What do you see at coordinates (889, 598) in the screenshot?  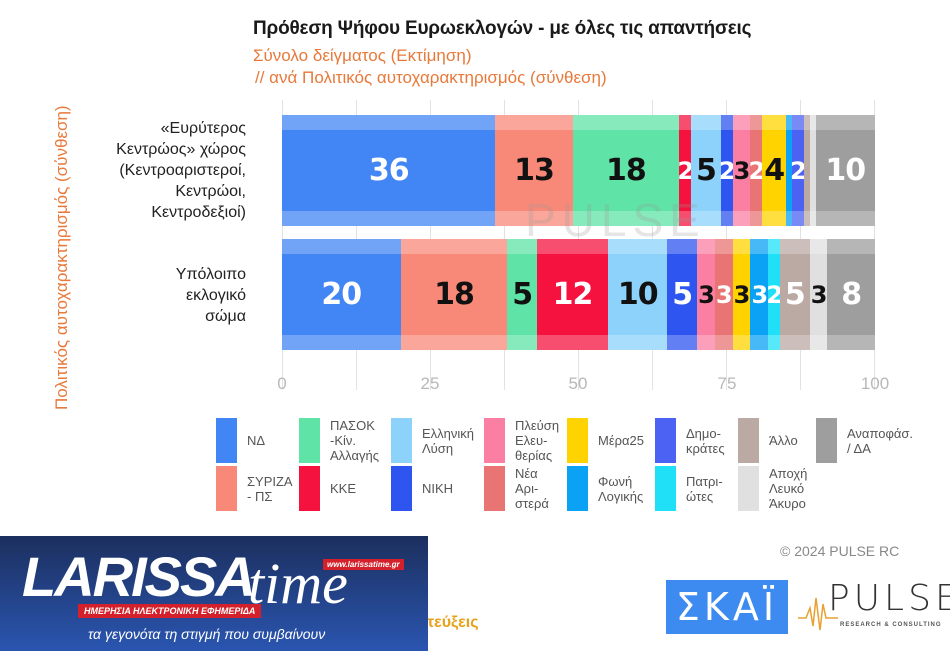 I see `pulse-wordmark: PULSE` at bounding box center [889, 598].